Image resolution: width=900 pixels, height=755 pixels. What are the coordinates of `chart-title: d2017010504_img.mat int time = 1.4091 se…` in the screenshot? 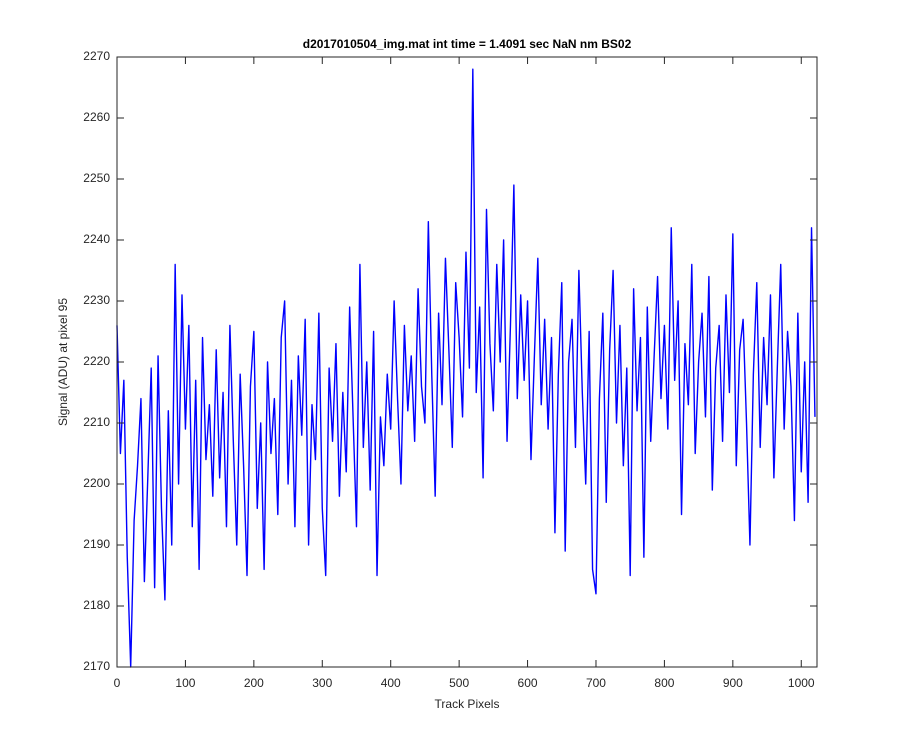 It's located at (467, 44).